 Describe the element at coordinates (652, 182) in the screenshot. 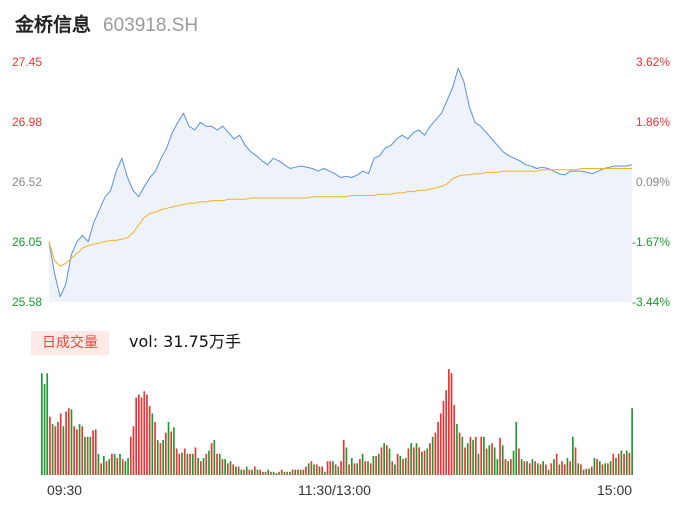

I see `pct-tick-2: 0.09%` at that location.